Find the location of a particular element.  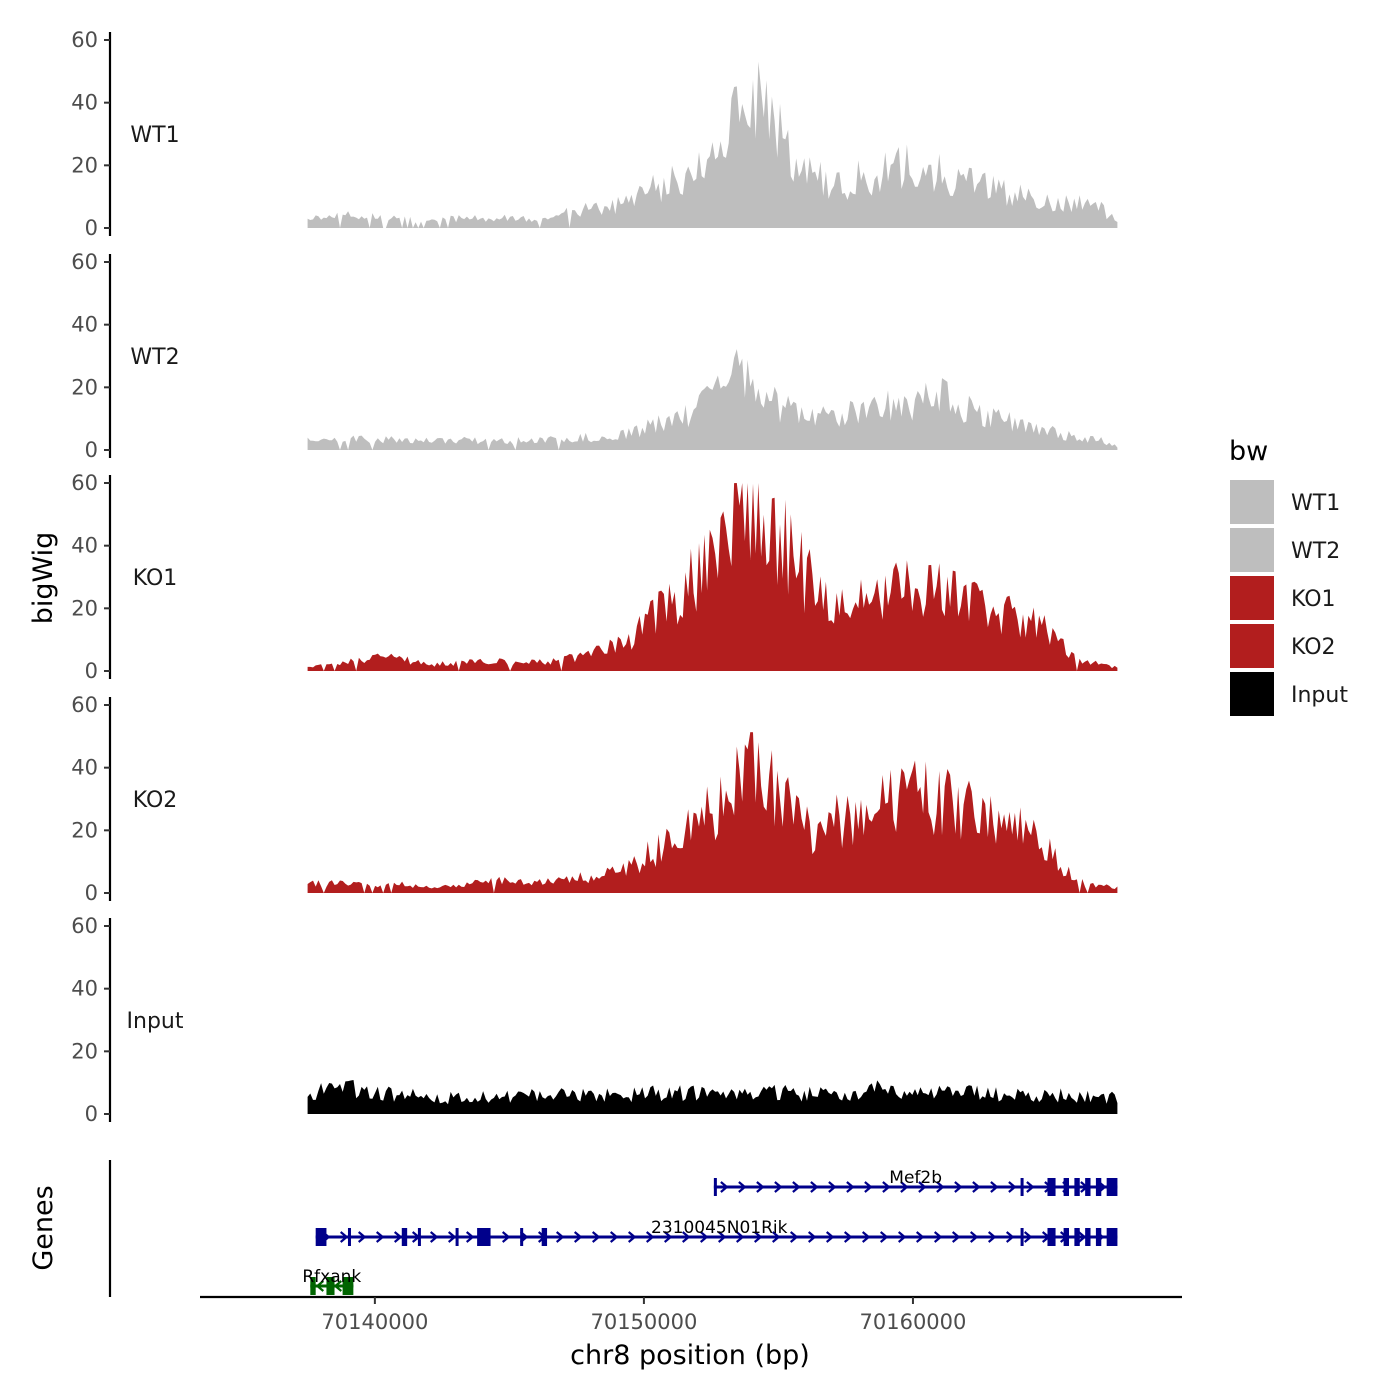

x-axis: 70140000 70150000 70160000 is located at coordinates (691, 1314).